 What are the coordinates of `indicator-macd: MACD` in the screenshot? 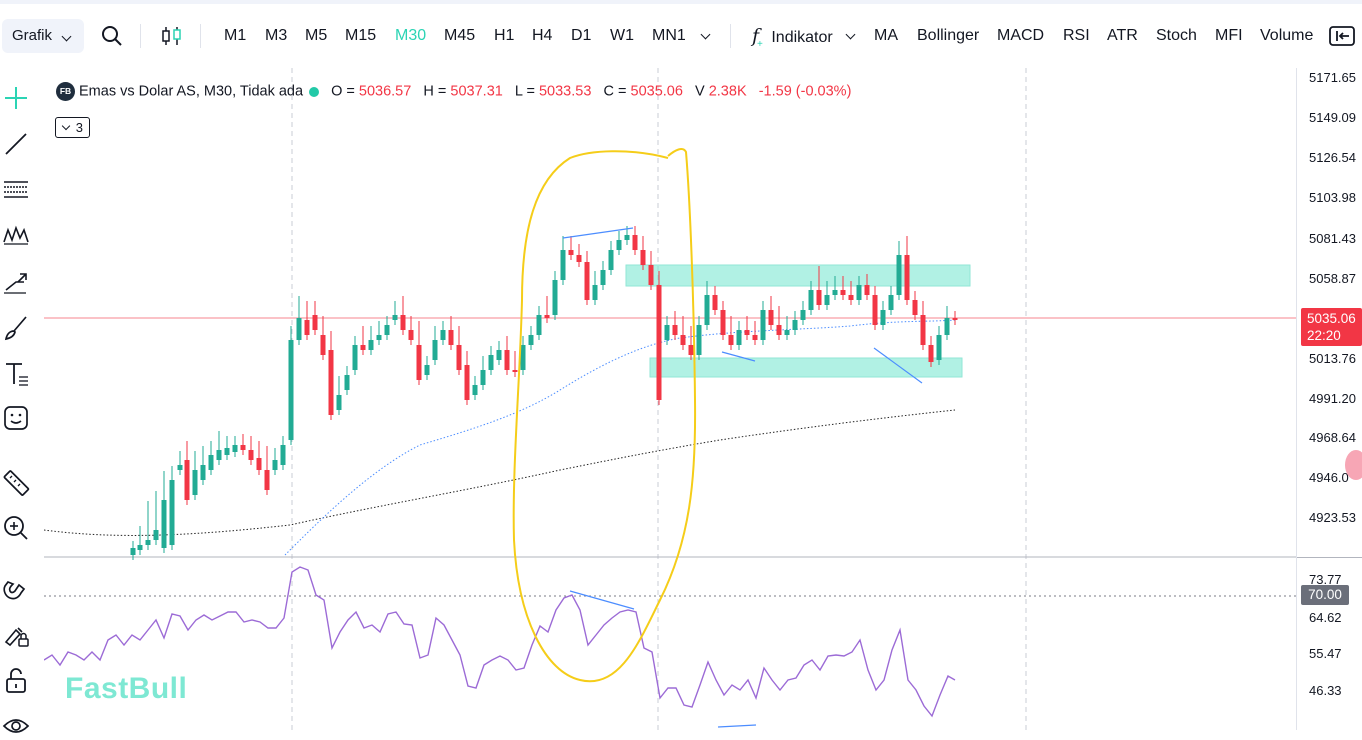 It's located at (1021, 35).